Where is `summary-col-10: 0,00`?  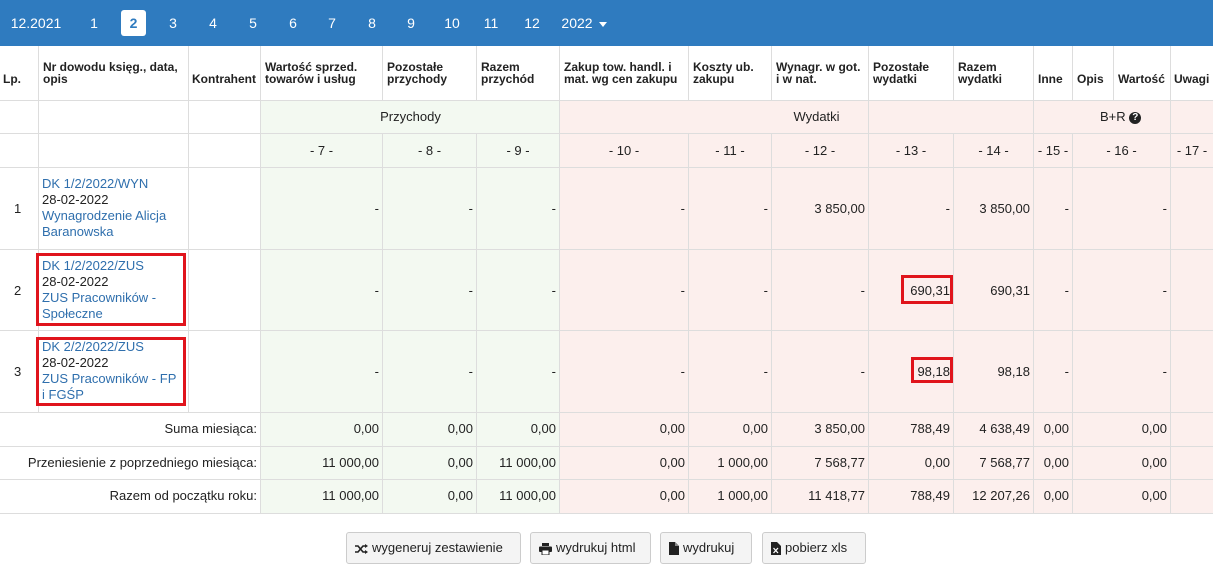 summary-col-10: 0,00 is located at coordinates (672, 495).